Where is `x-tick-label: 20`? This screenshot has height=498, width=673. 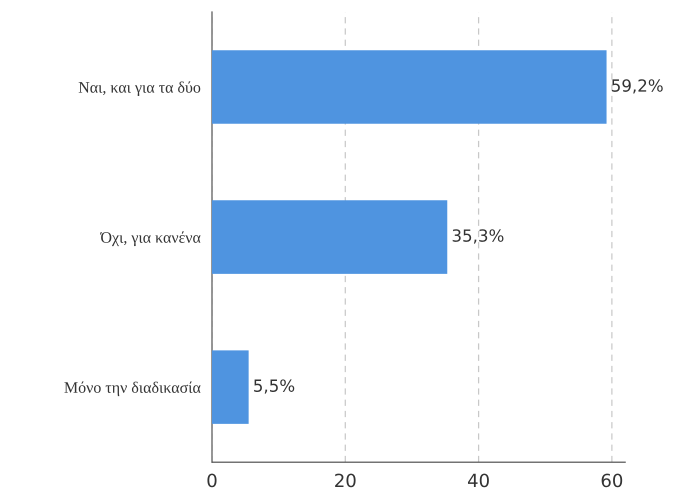
x-tick-label: 20 is located at coordinates (345, 481).